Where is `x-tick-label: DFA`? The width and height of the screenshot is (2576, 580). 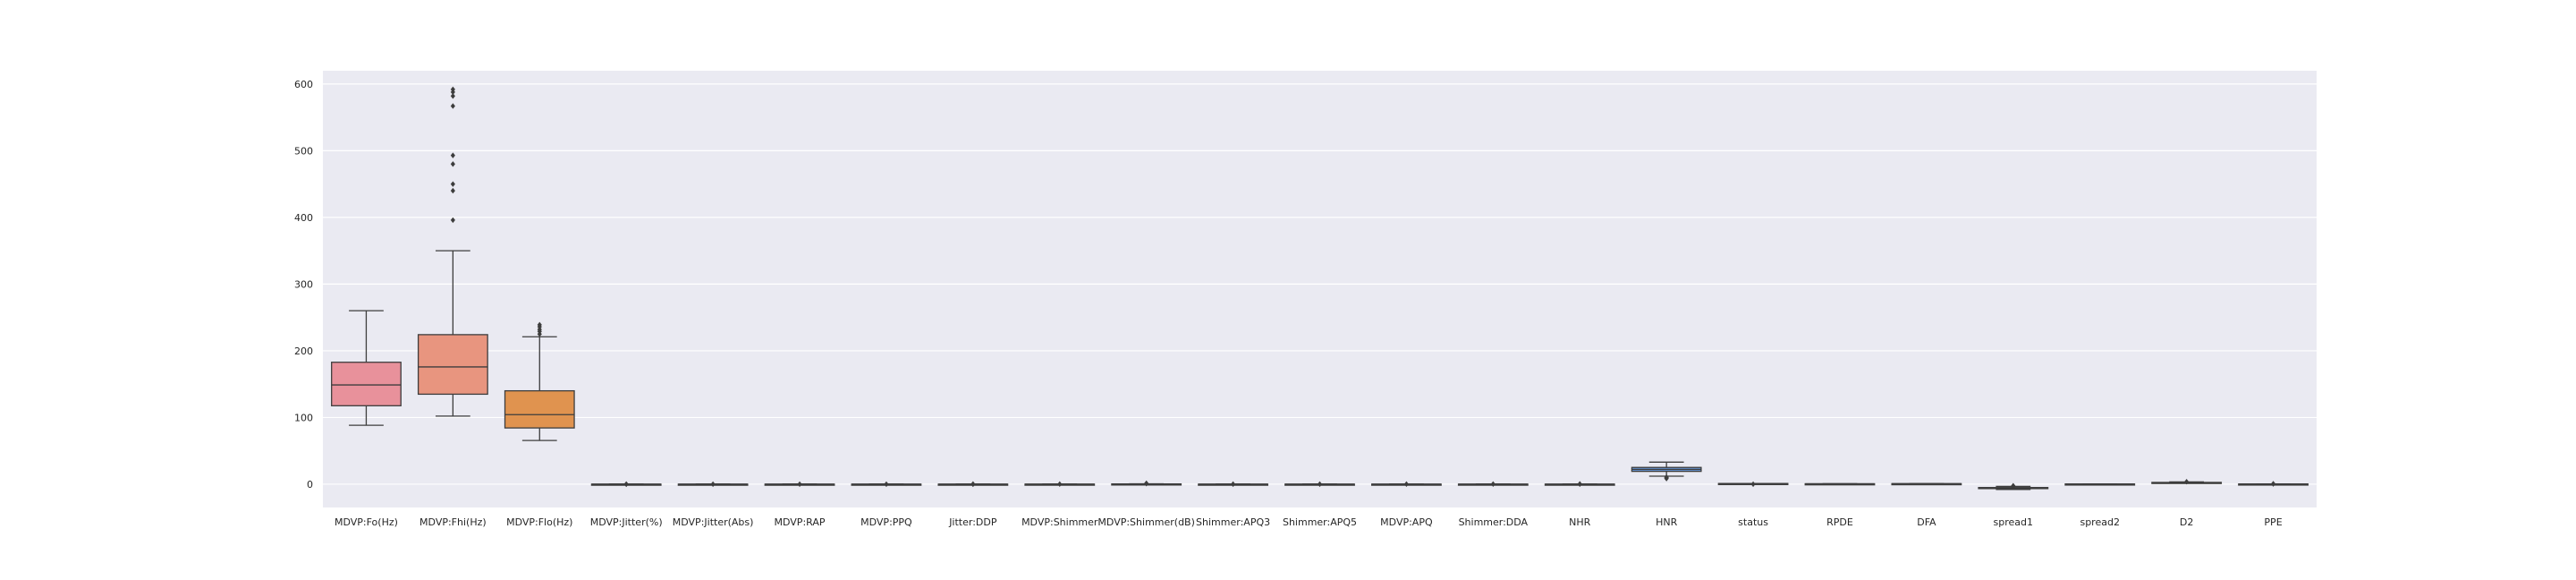 x-tick-label: DFA is located at coordinates (1926, 522).